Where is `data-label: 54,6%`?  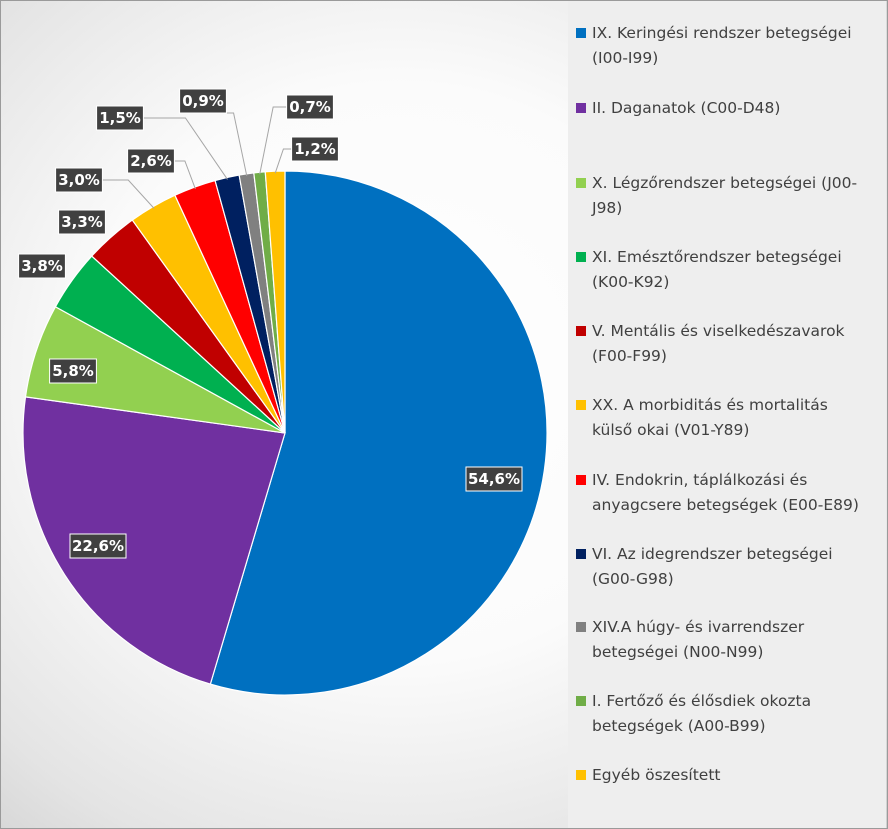
data-label: 54,6% is located at coordinates (494, 479).